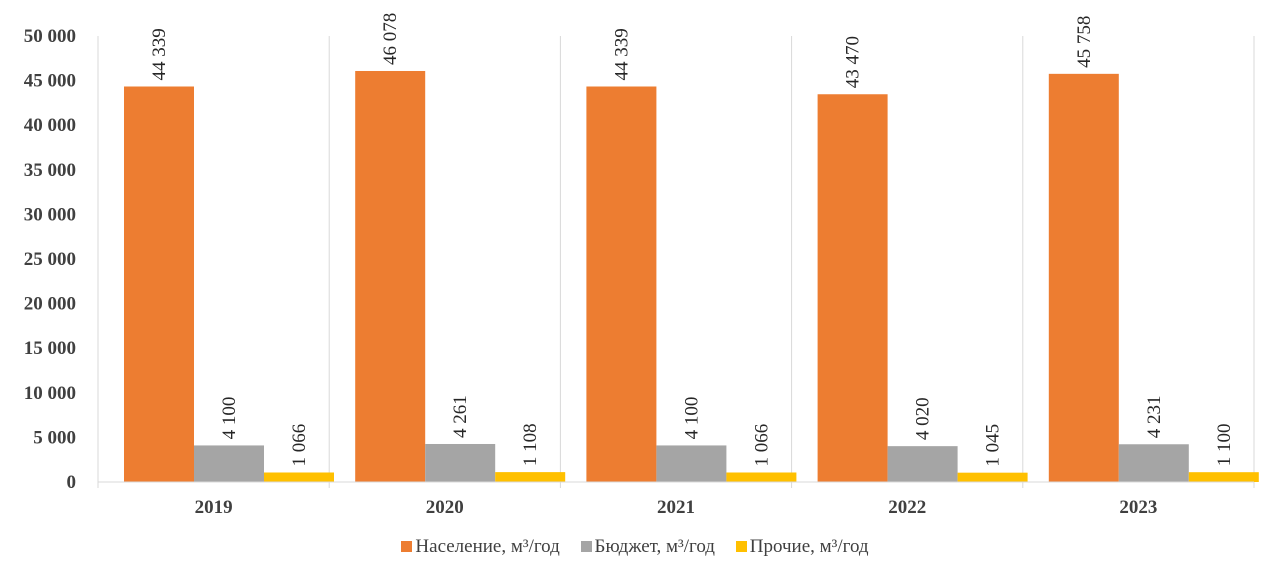 This screenshot has height=572, width=1270. I want to click on x-tick-label: 2020, so click(445, 507).